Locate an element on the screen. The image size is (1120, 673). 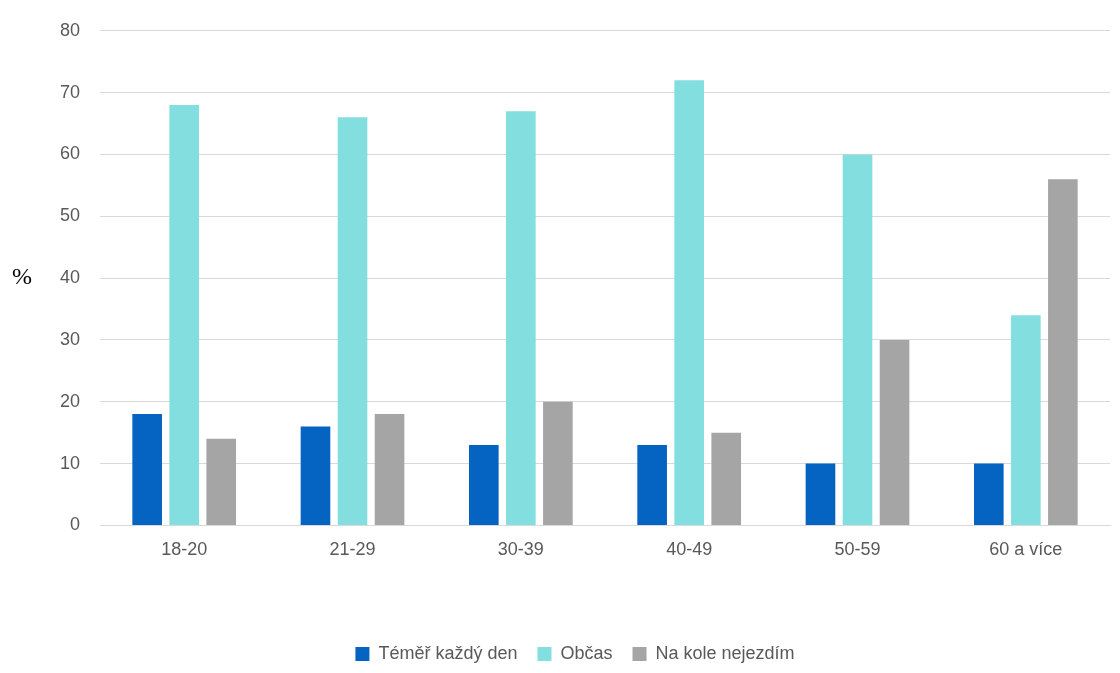
y-axis-title: % is located at coordinates (22, 276).